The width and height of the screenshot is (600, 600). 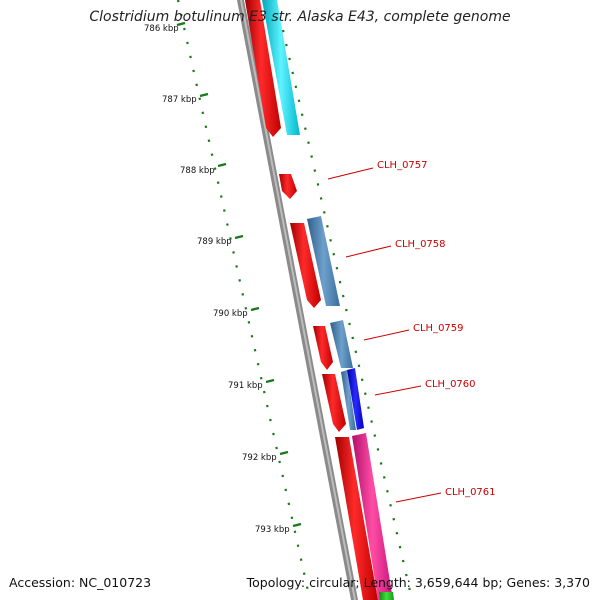 What do you see at coordinates (438, 328) in the screenshot?
I see `gene-label: CLH_0759` at bounding box center [438, 328].